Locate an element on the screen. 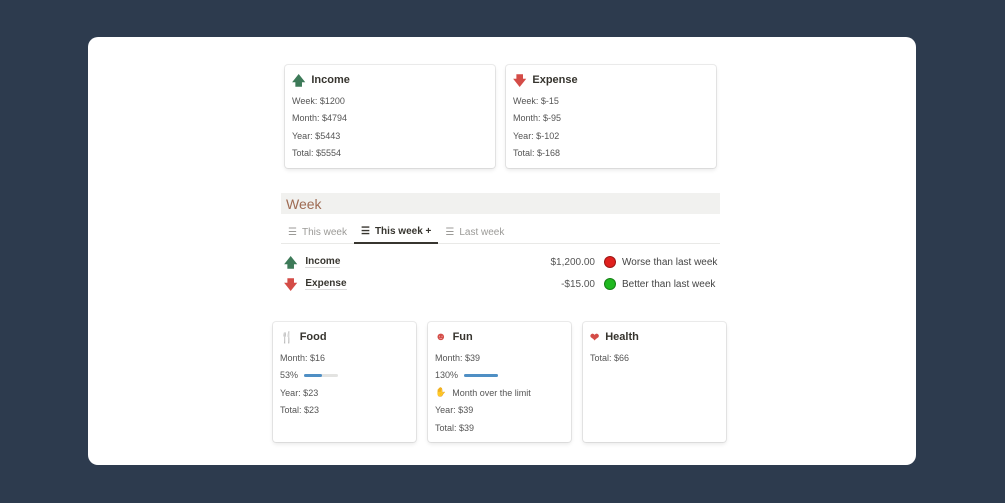 This screenshot has height=503, width=1005. percent-text: 53% is located at coordinates (289, 375).